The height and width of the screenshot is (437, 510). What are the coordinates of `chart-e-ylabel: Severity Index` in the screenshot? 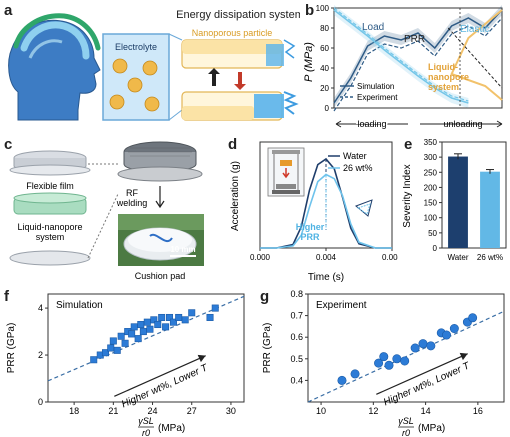 It's located at (407, 195).